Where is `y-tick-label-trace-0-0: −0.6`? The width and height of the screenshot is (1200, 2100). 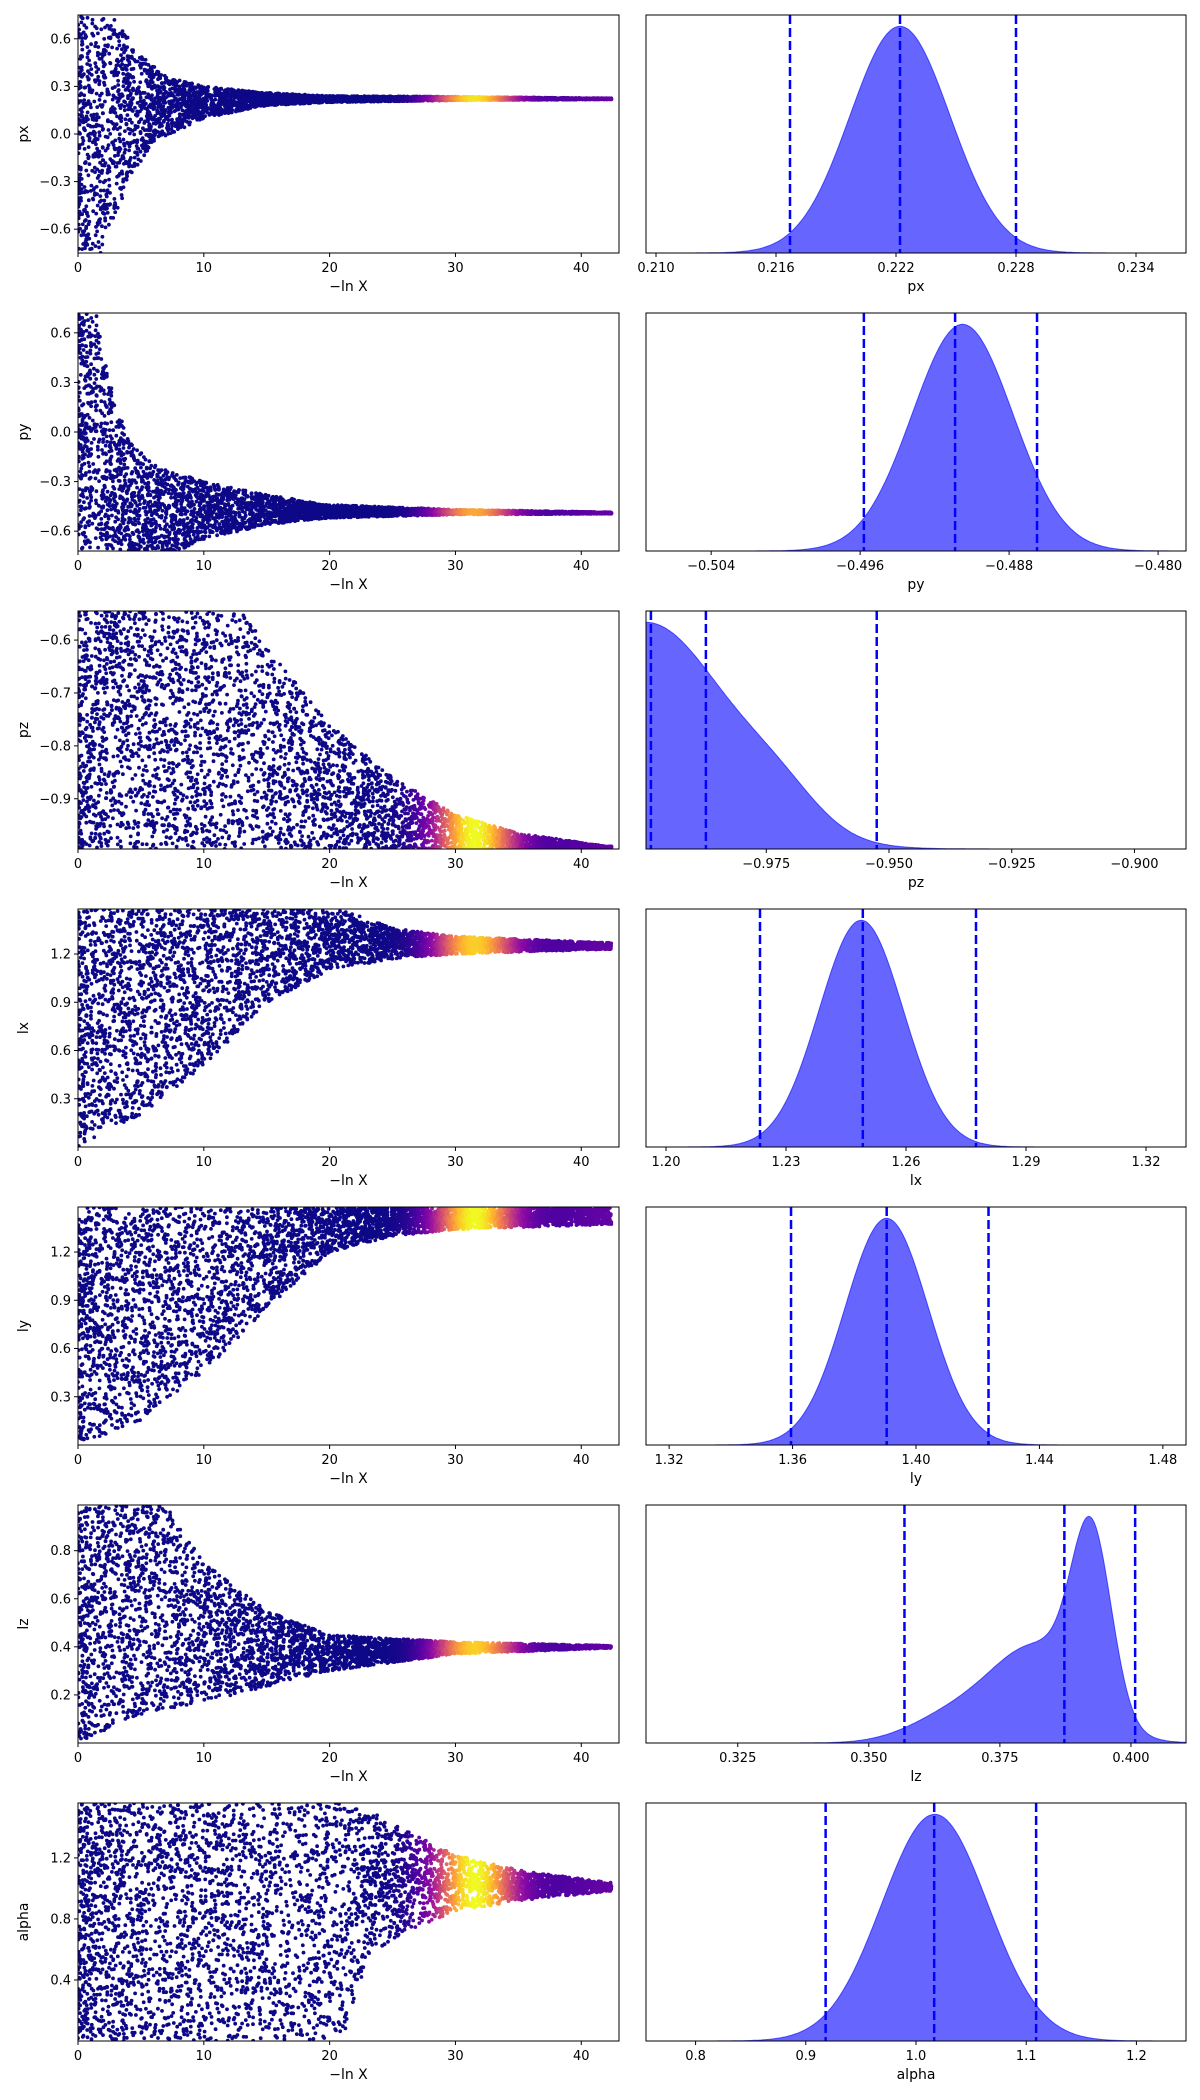
y-tick-label-trace-0-0: −0.6 is located at coordinates (55, 230).